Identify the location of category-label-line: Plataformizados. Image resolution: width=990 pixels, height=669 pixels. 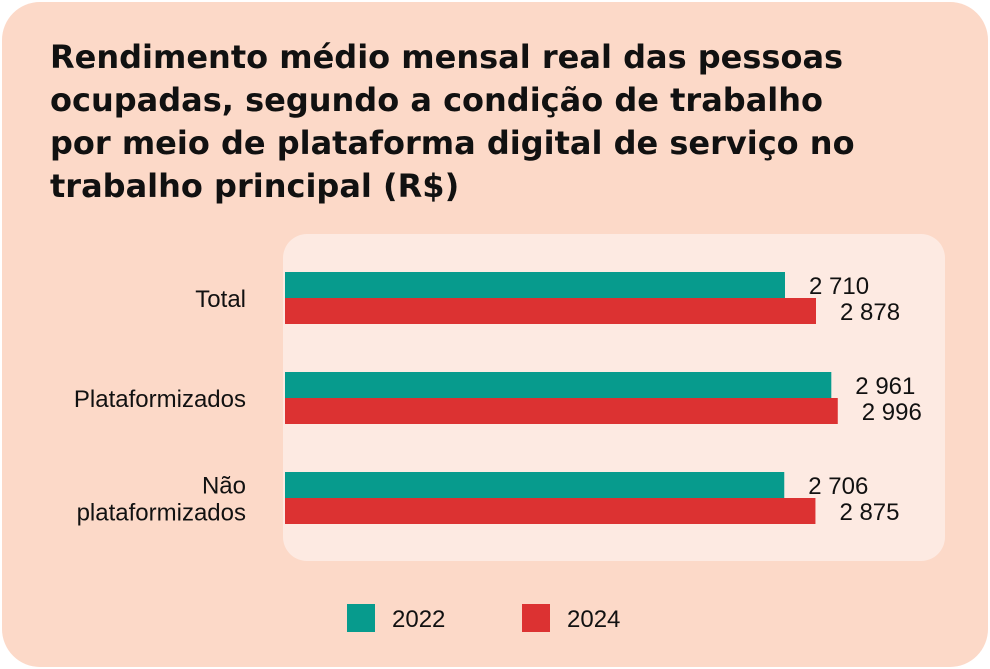
(160, 399).